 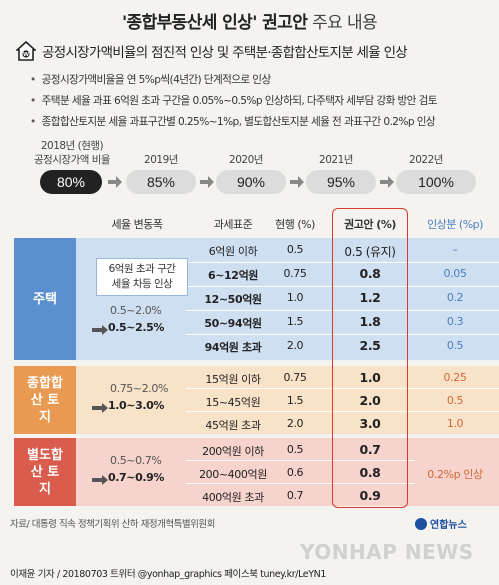 What do you see at coordinates (136, 405) in the screenshot?
I see `range-to: 1.0~3.0%` at bounding box center [136, 405].